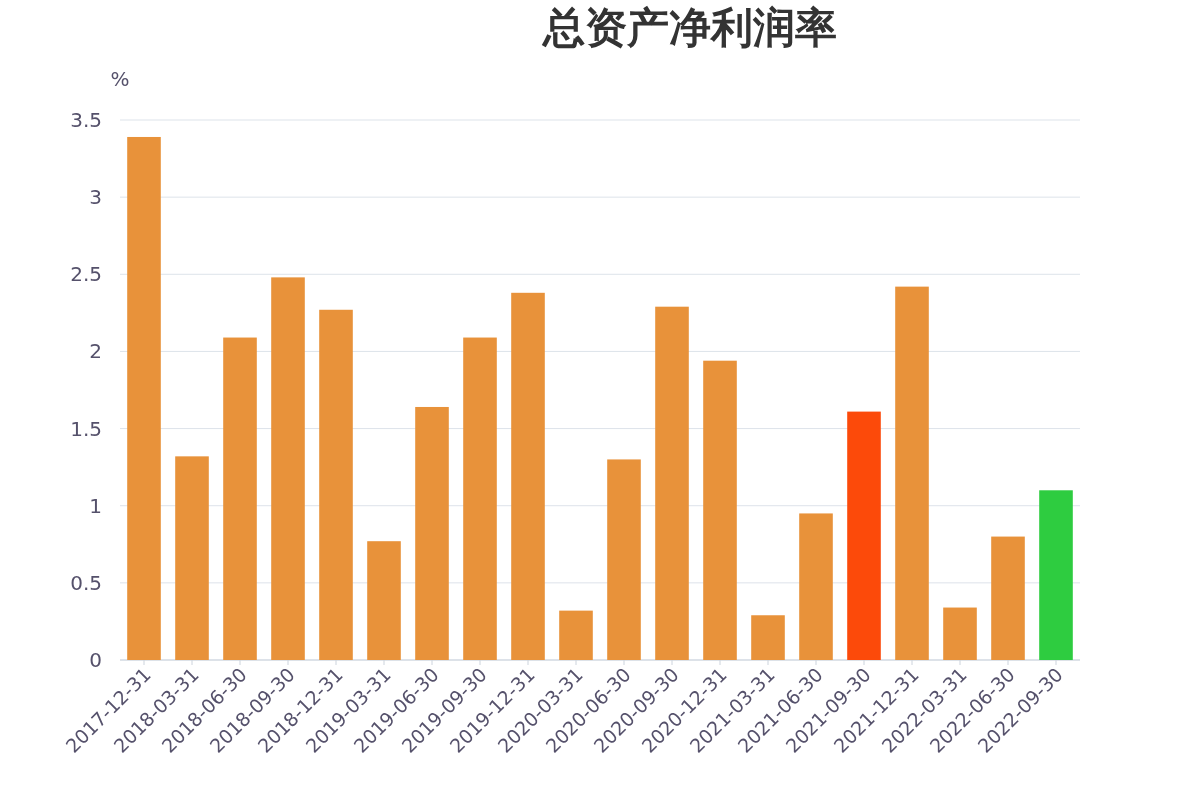 This screenshot has width=1200, height=800. Describe the element at coordinates (86, 582) in the screenshot. I see `y-tick-label: 0.5` at that location.